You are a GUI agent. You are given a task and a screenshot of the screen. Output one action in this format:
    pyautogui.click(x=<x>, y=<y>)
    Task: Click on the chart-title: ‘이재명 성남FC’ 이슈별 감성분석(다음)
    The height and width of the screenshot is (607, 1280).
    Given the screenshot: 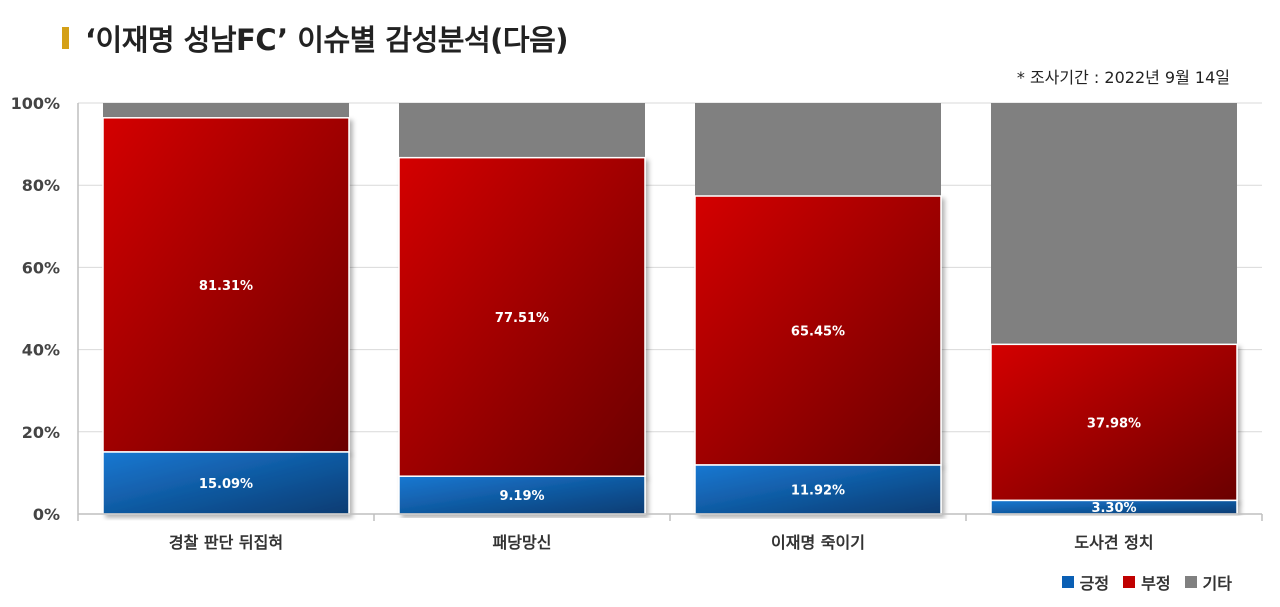 What is the action you would take?
    pyautogui.click(x=327, y=40)
    